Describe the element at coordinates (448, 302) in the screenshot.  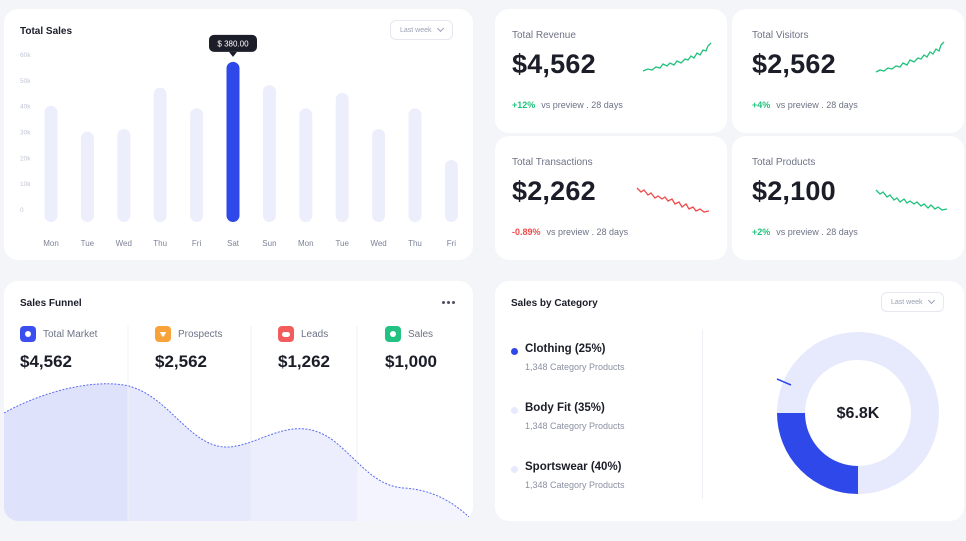
I see `more-options-icon` at that location.